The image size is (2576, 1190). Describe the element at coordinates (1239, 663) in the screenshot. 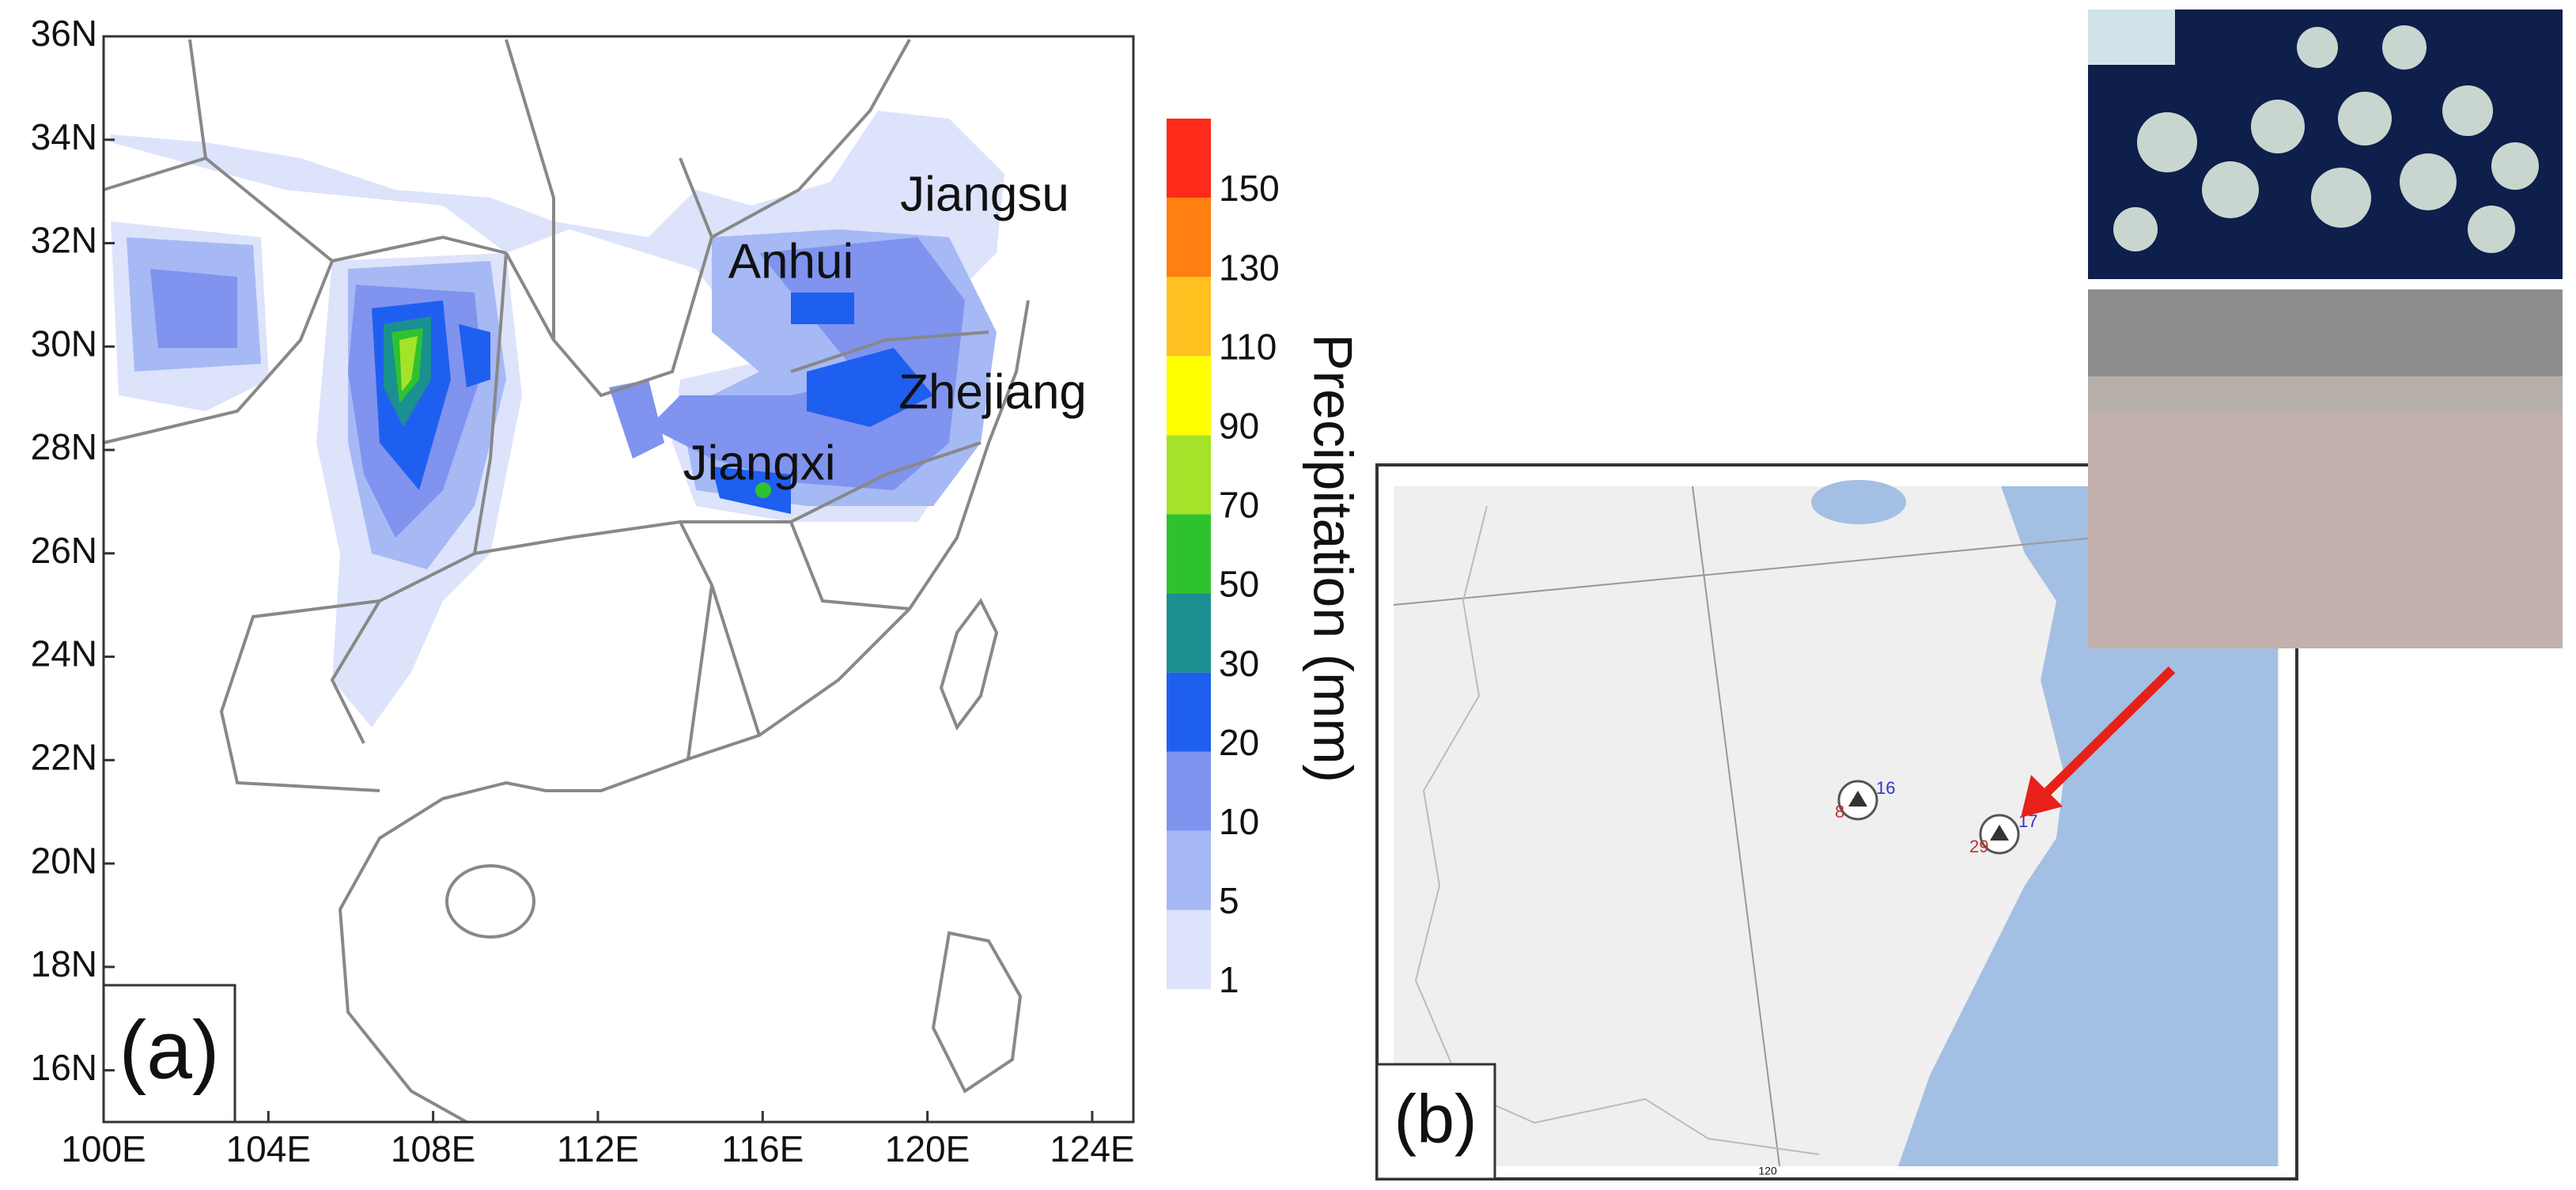

I see `colorbar-tick-label: 30` at that location.